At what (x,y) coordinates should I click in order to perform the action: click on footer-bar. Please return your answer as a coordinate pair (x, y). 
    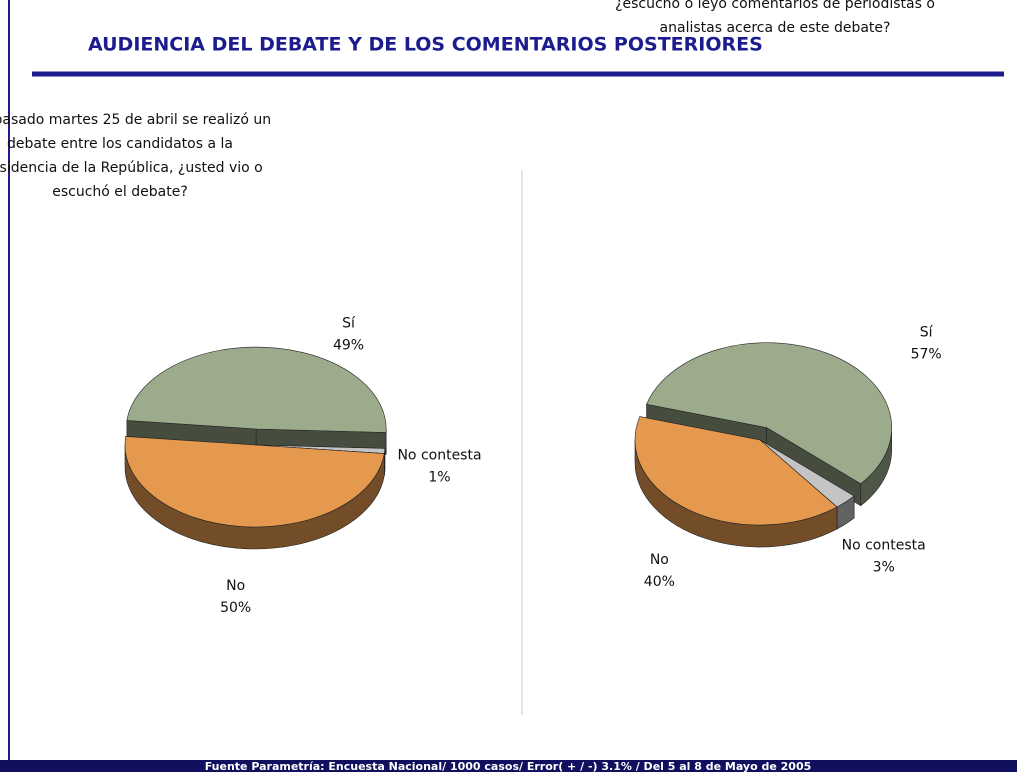
    Looking at the image, I should click on (508, 766).